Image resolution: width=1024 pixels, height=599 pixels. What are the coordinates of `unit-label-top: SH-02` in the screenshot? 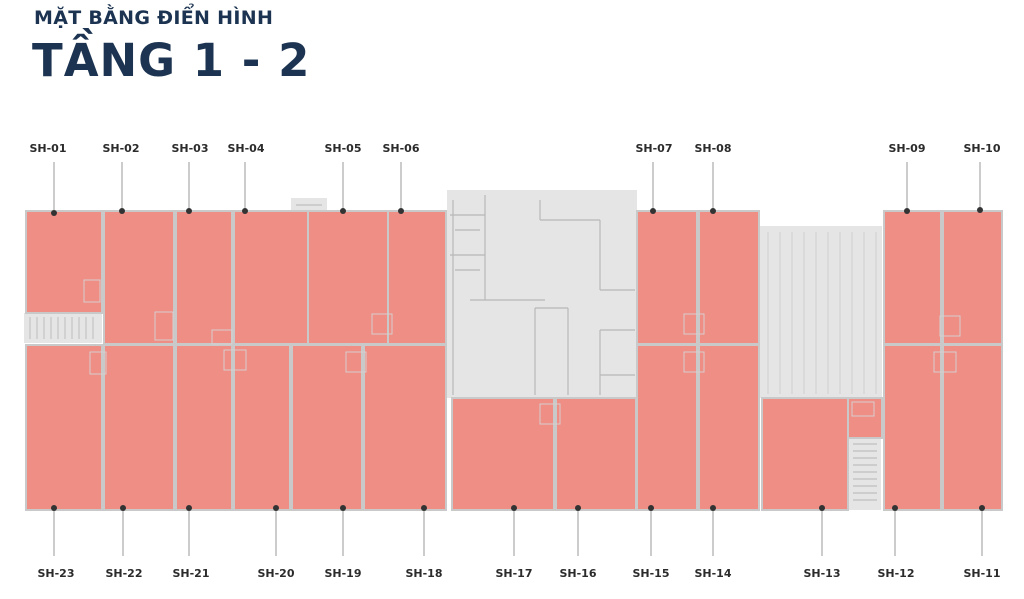 It's located at (120, 148).